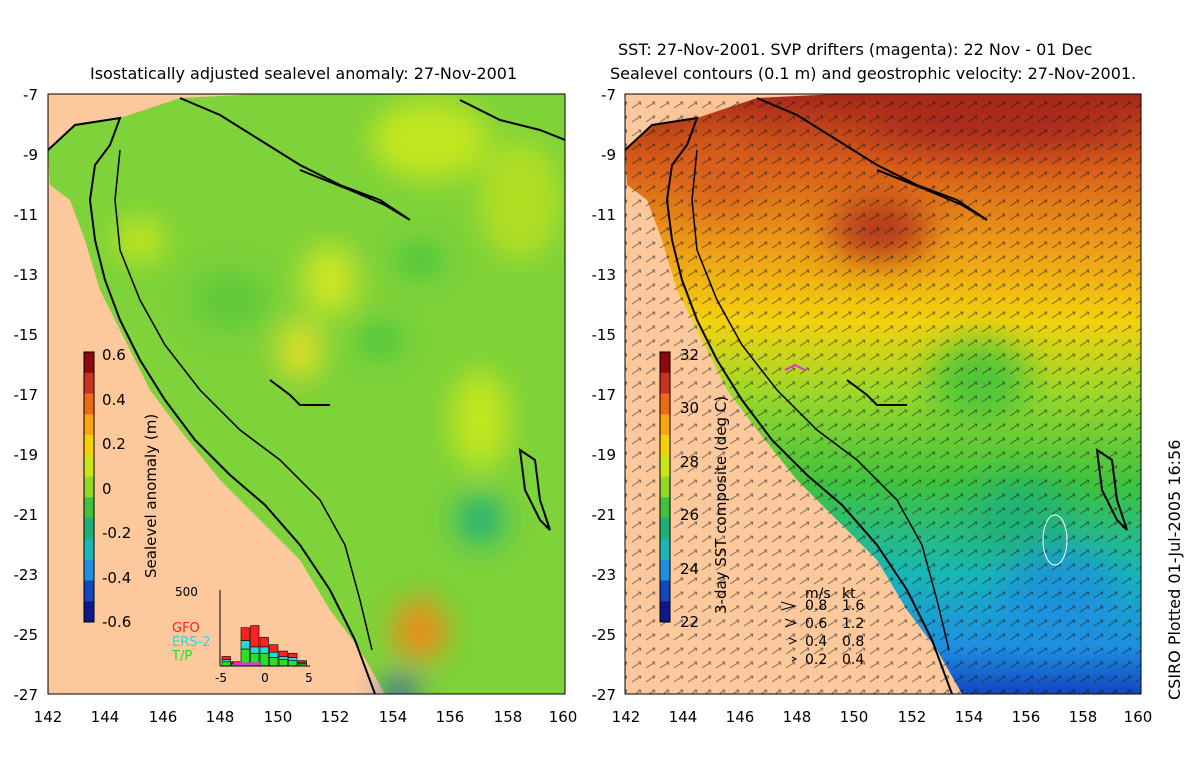 The image size is (1200, 780). Describe the element at coordinates (689, 408) in the screenshot. I see `sst-tick: 30` at that location.